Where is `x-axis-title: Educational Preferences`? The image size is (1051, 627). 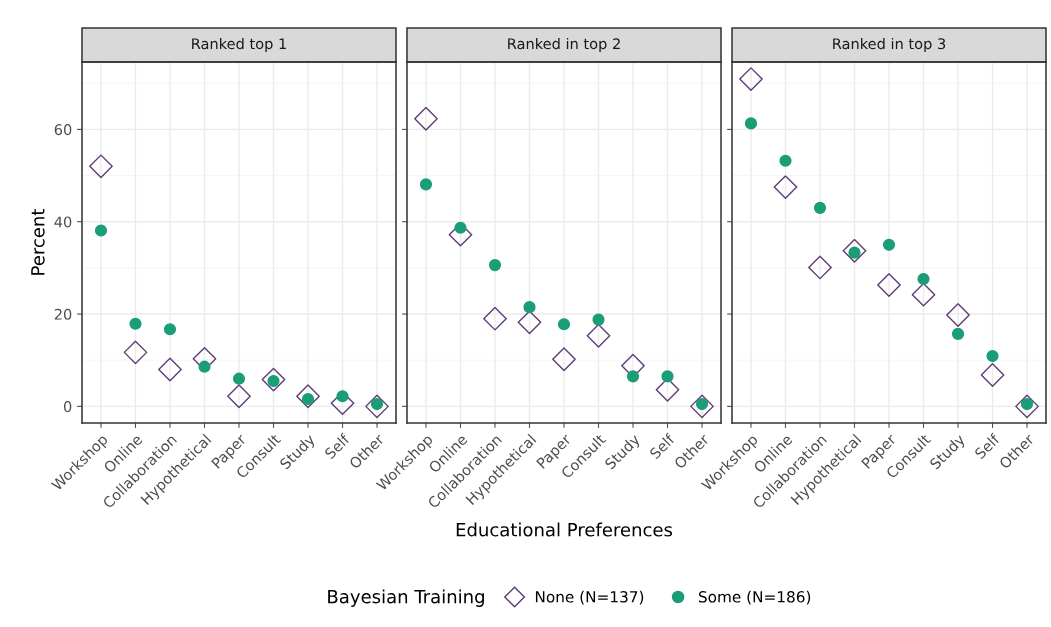 x-axis-title: Educational Preferences is located at coordinates (564, 529).